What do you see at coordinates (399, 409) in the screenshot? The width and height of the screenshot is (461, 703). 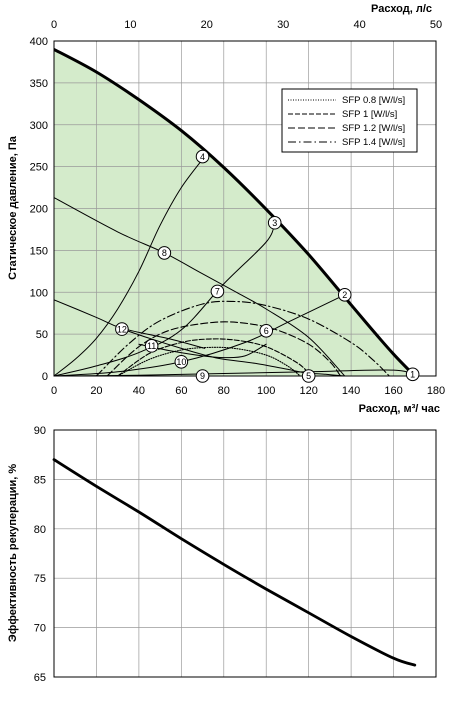 I see `top-x-axis-label: Расход, м³/ час` at bounding box center [399, 409].